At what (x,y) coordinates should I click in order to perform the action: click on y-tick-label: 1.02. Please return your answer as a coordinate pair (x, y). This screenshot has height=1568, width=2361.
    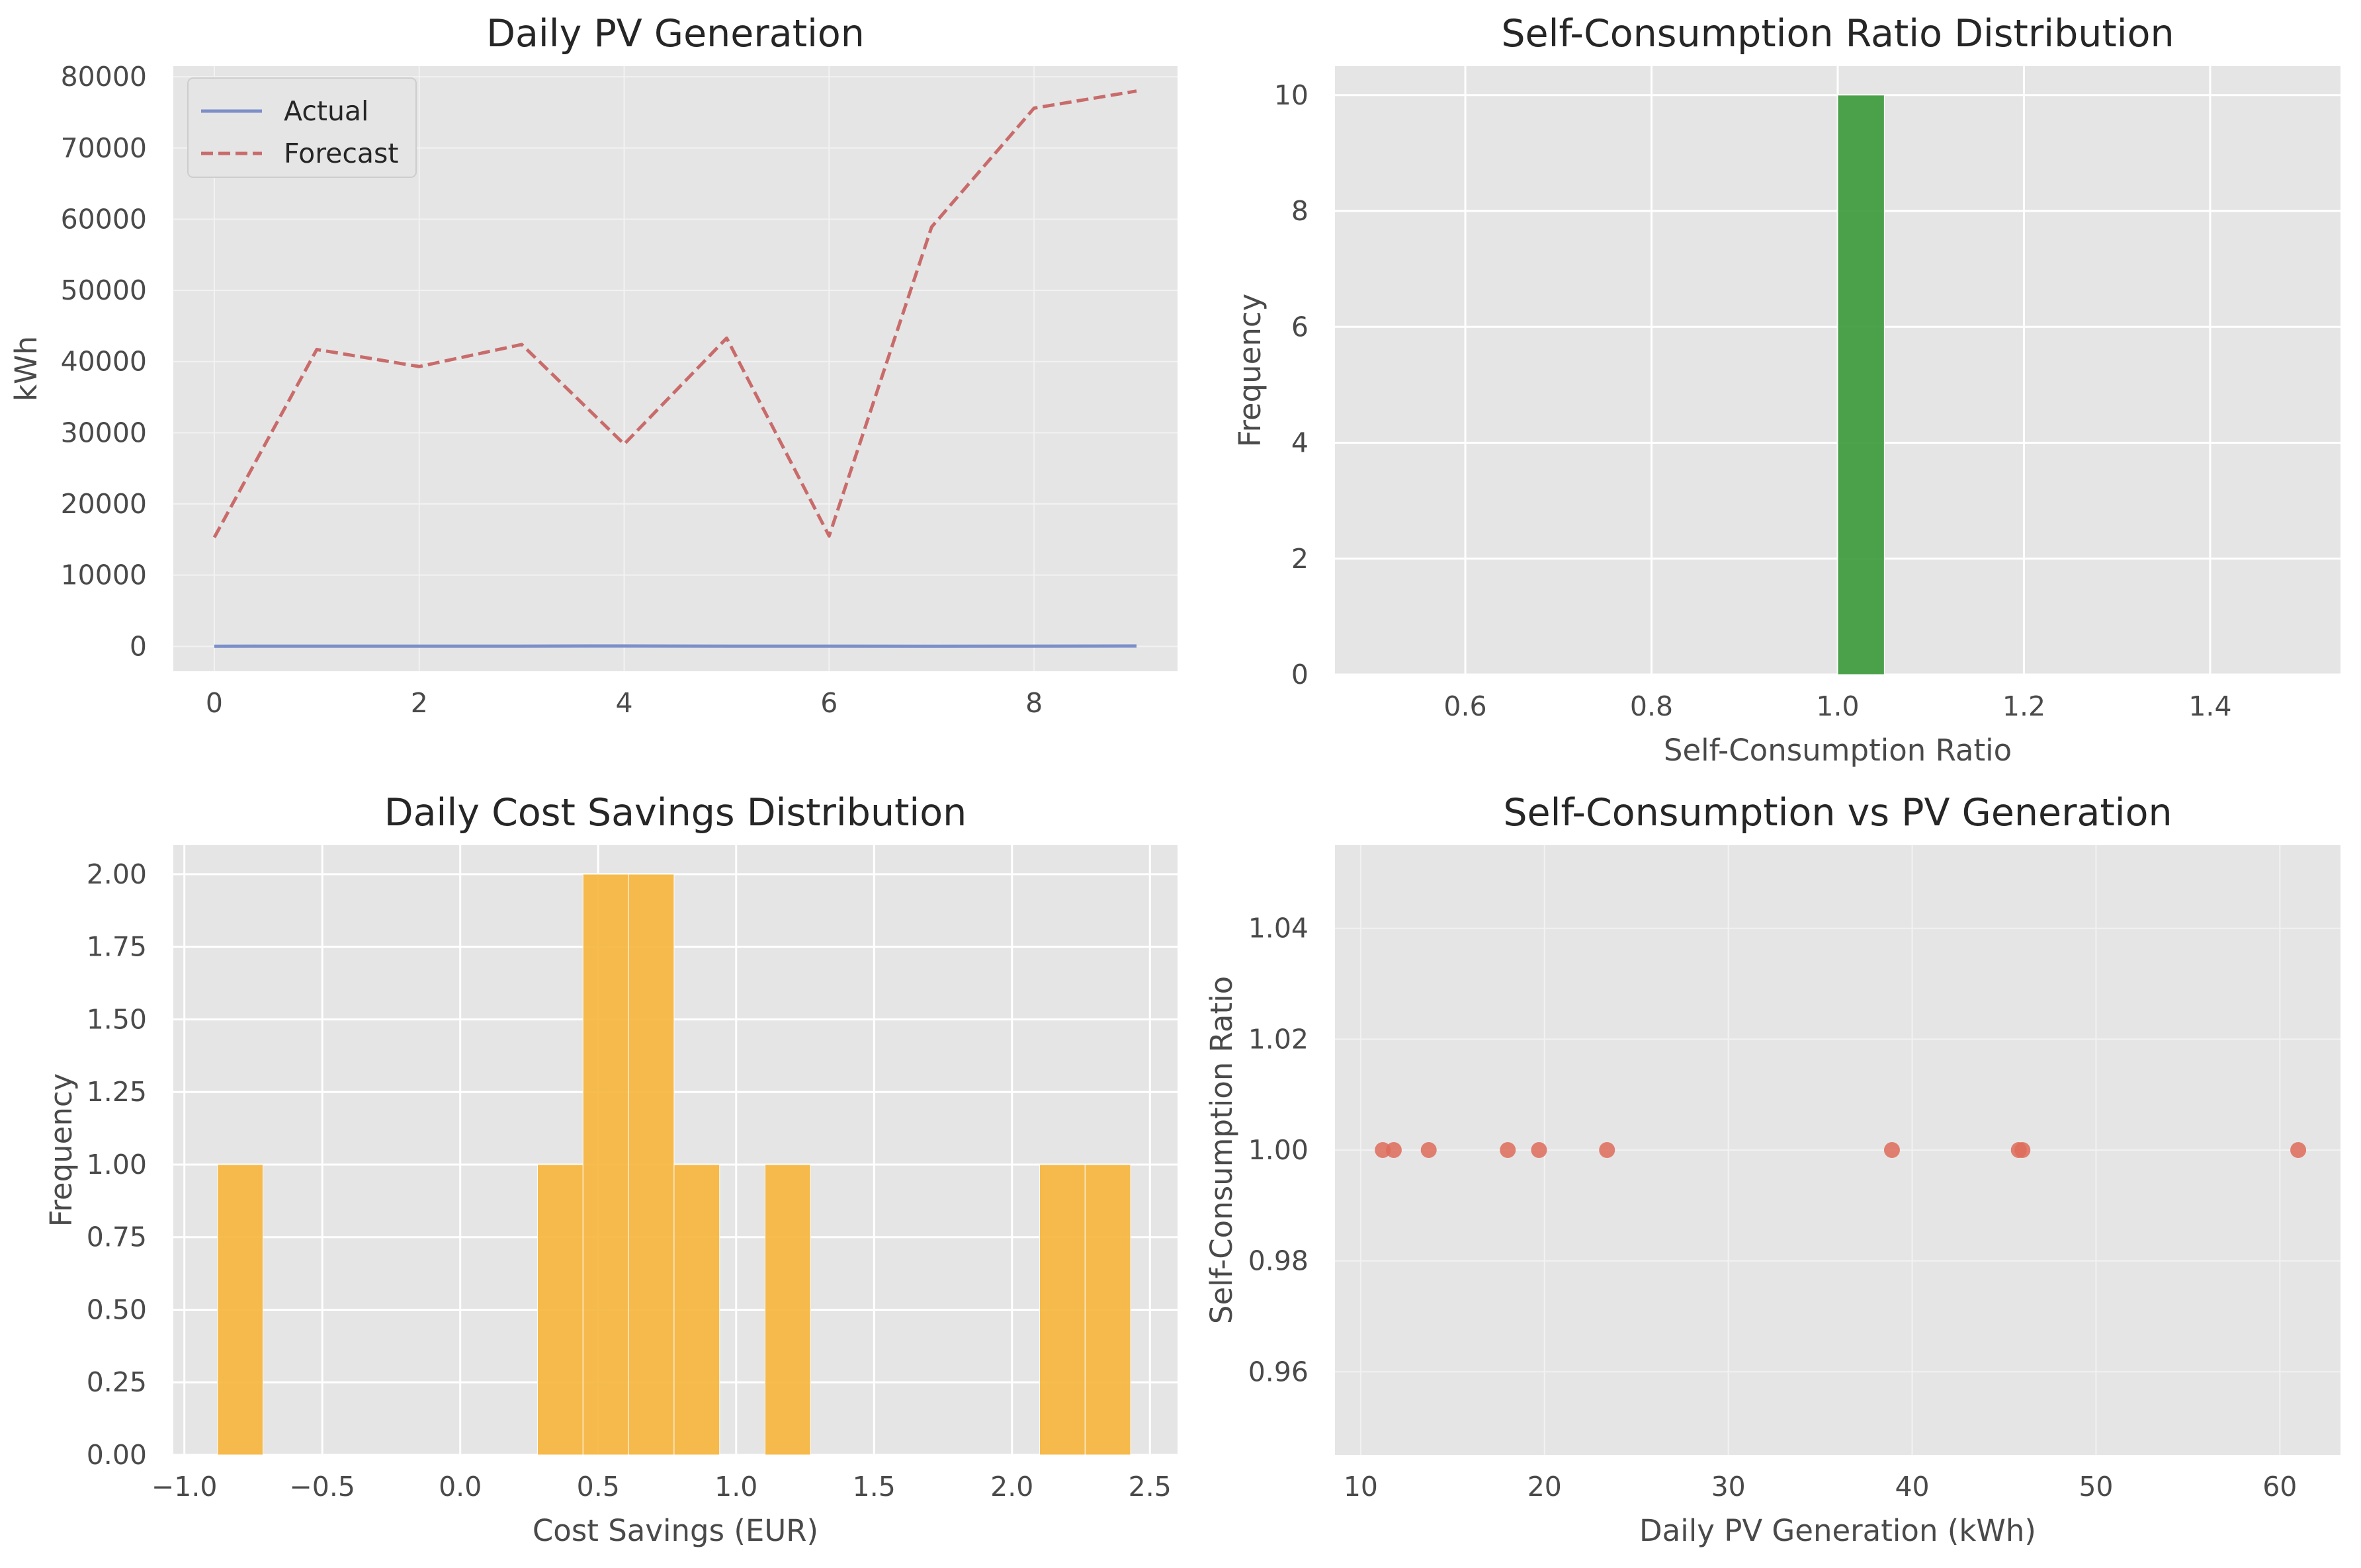
    Looking at the image, I should click on (1278, 1039).